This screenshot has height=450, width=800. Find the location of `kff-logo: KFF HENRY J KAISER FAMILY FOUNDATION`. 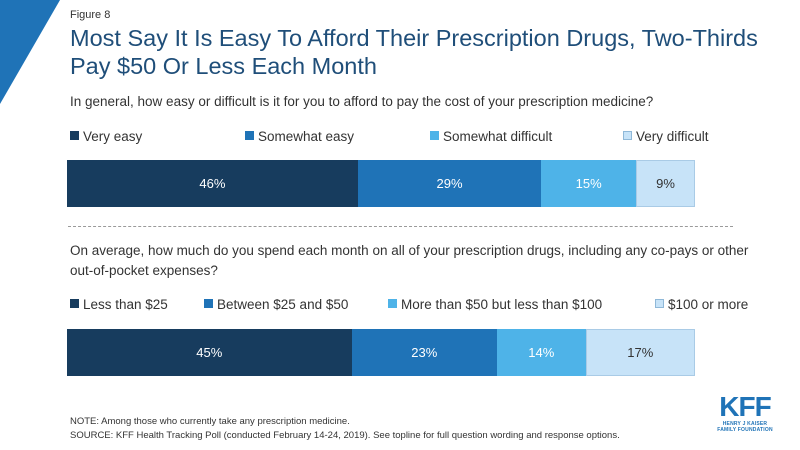

kff-logo: KFF HENRY J KAISER FAMILY FOUNDATION is located at coordinates (745, 412).